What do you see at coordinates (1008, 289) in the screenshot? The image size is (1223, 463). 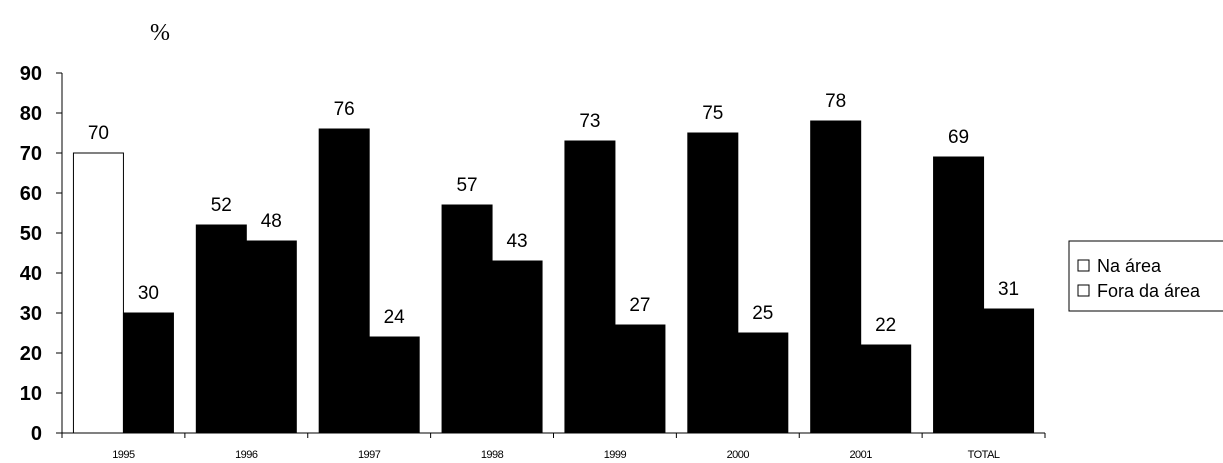 I see `data-label: 31` at bounding box center [1008, 289].